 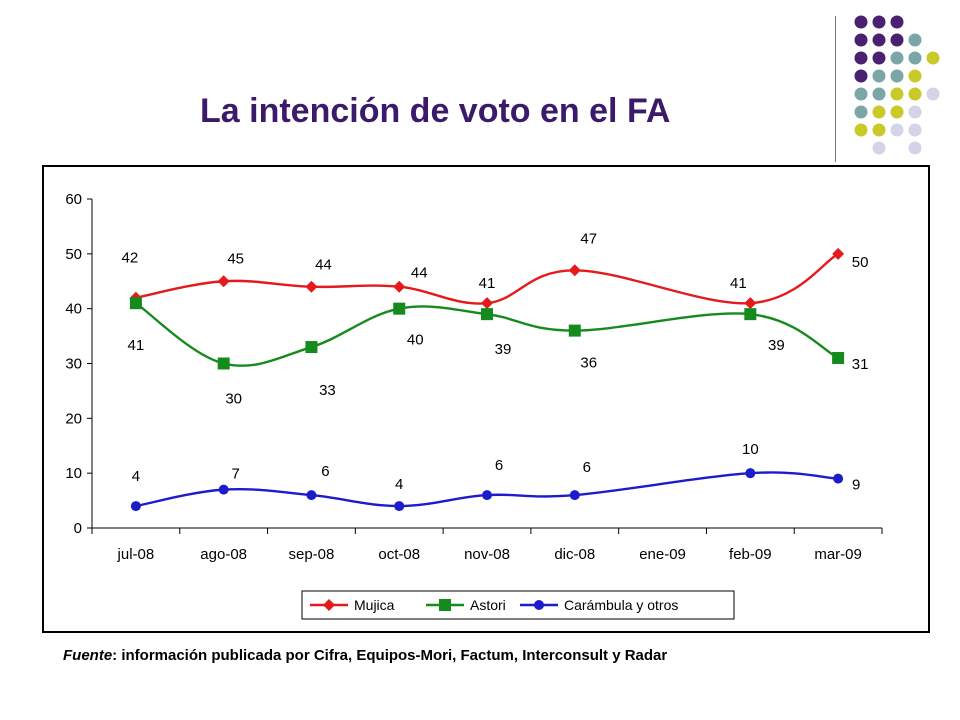 What do you see at coordinates (73, 418) in the screenshot?
I see `y-tick-label: 20` at bounding box center [73, 418].